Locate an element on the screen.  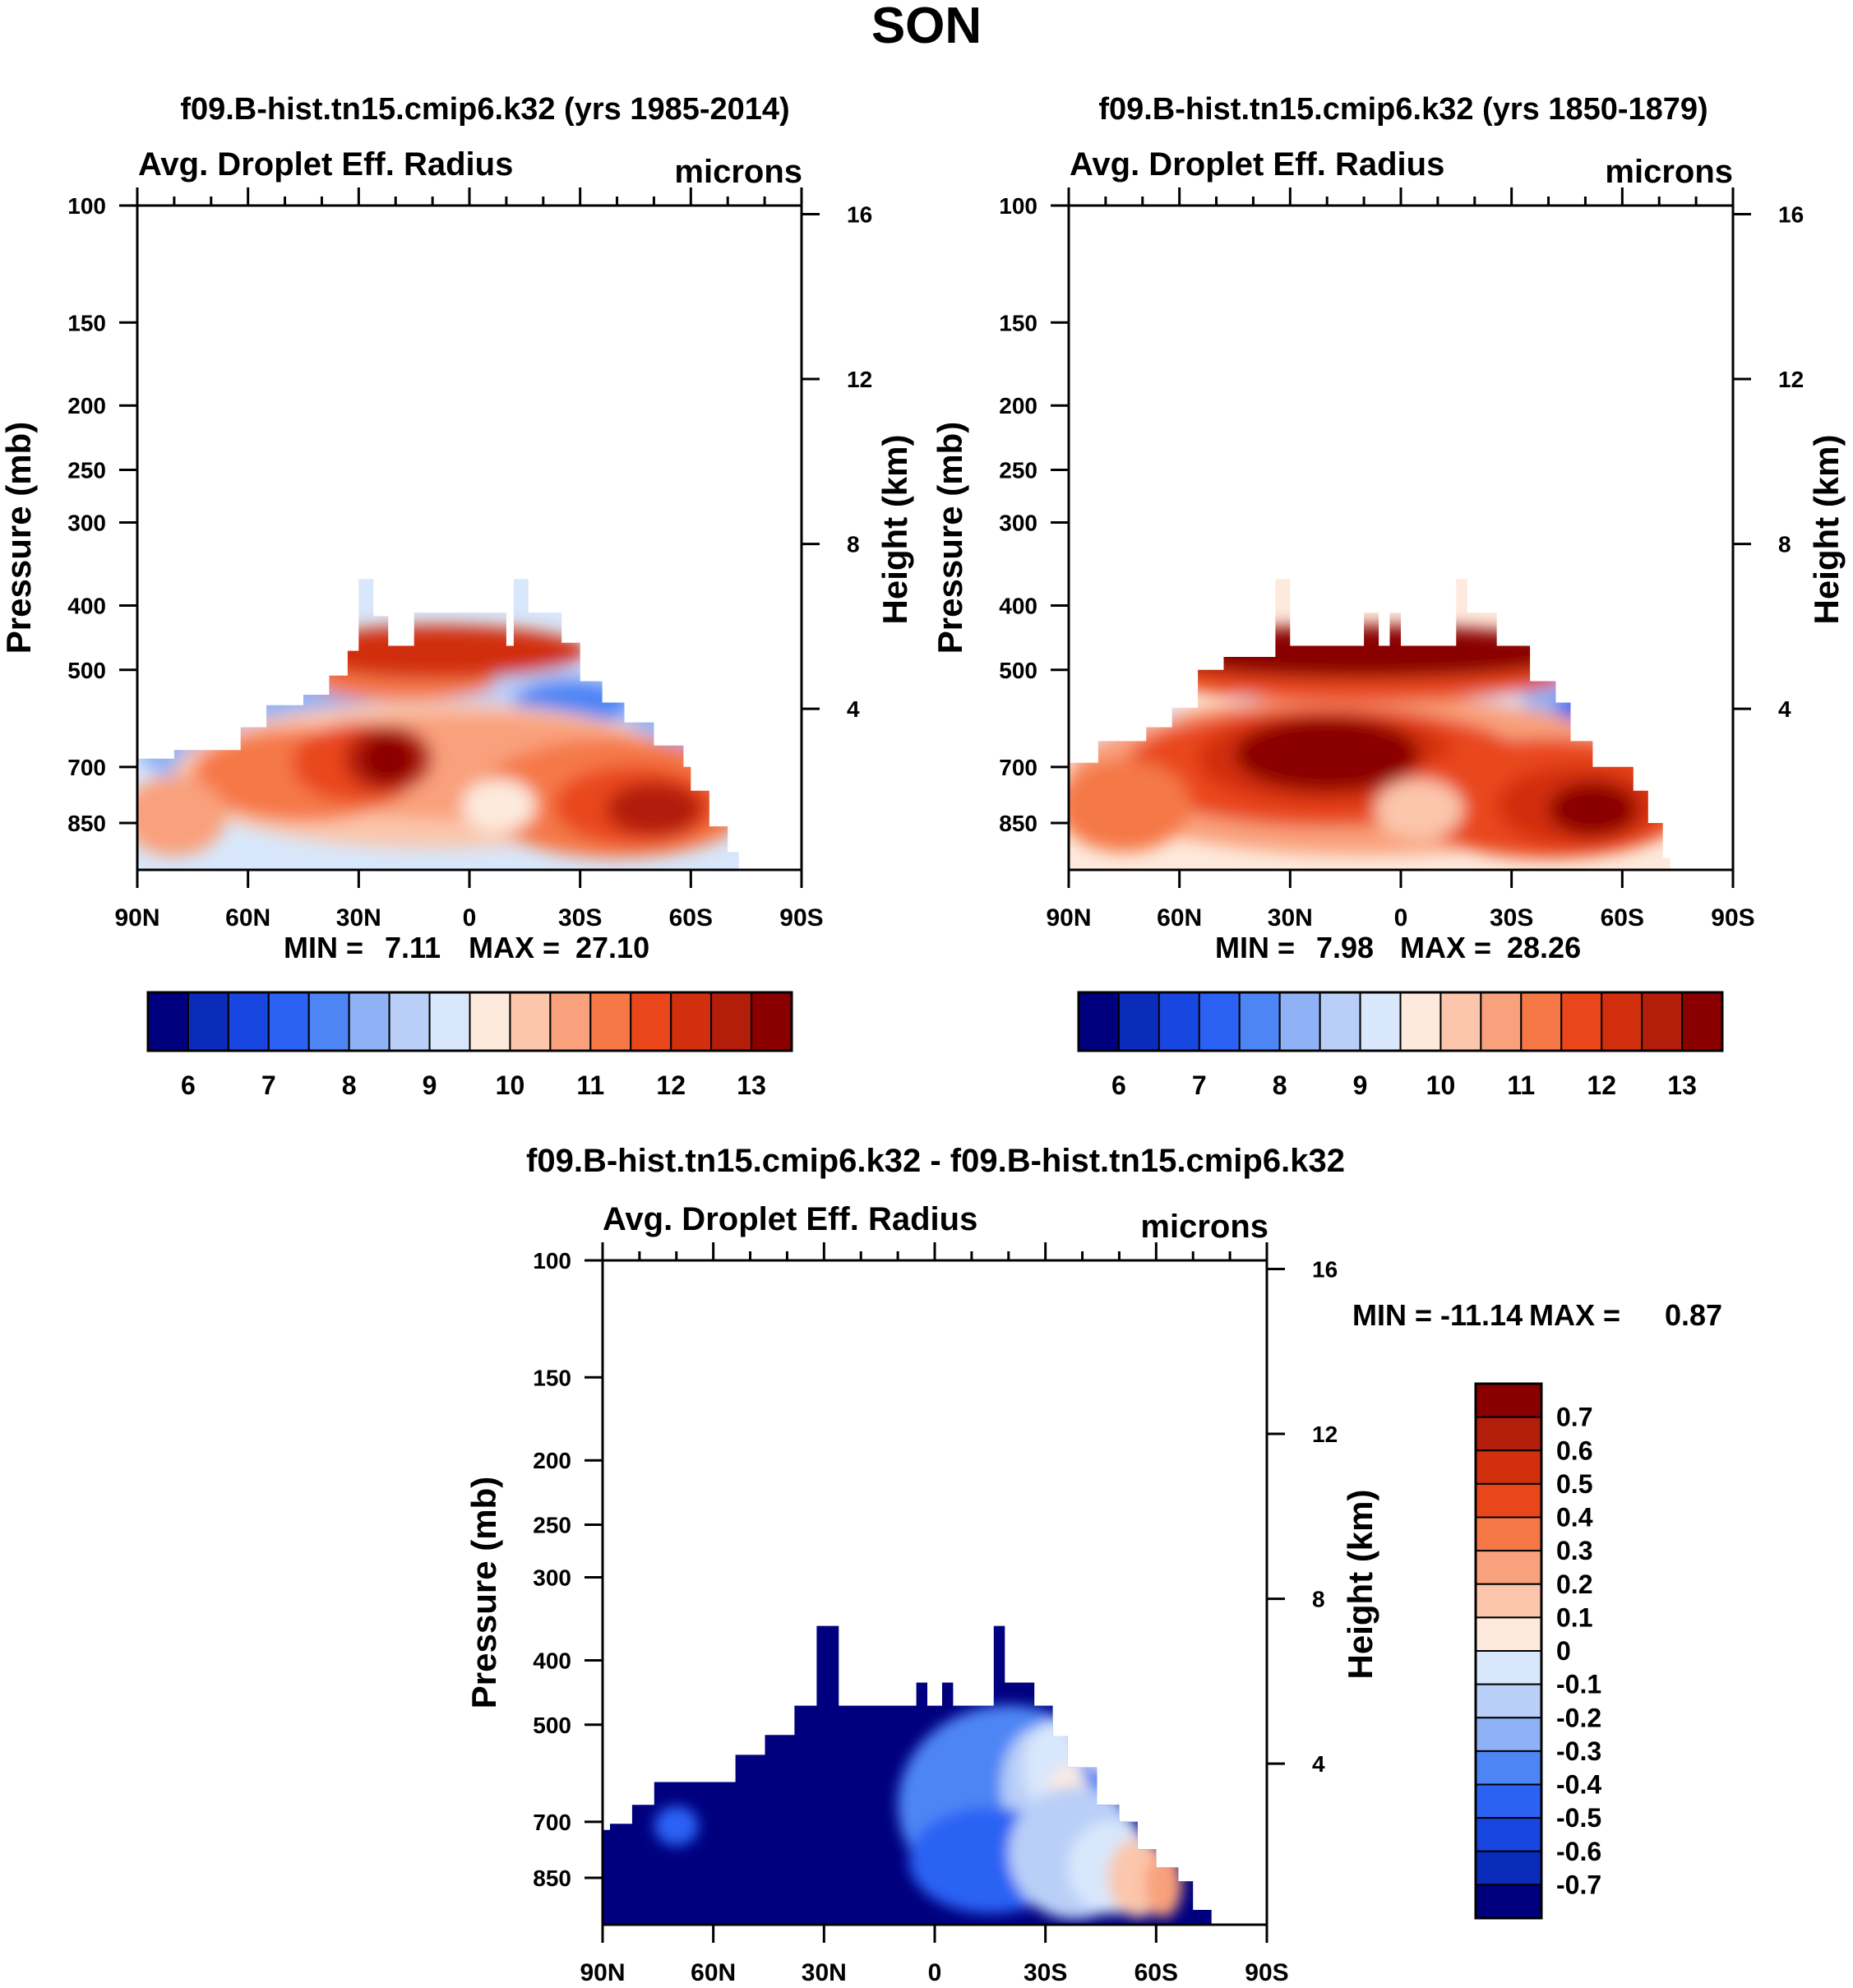
panel-b-max-value: 28.26 is located at coordinates (1544, 948).